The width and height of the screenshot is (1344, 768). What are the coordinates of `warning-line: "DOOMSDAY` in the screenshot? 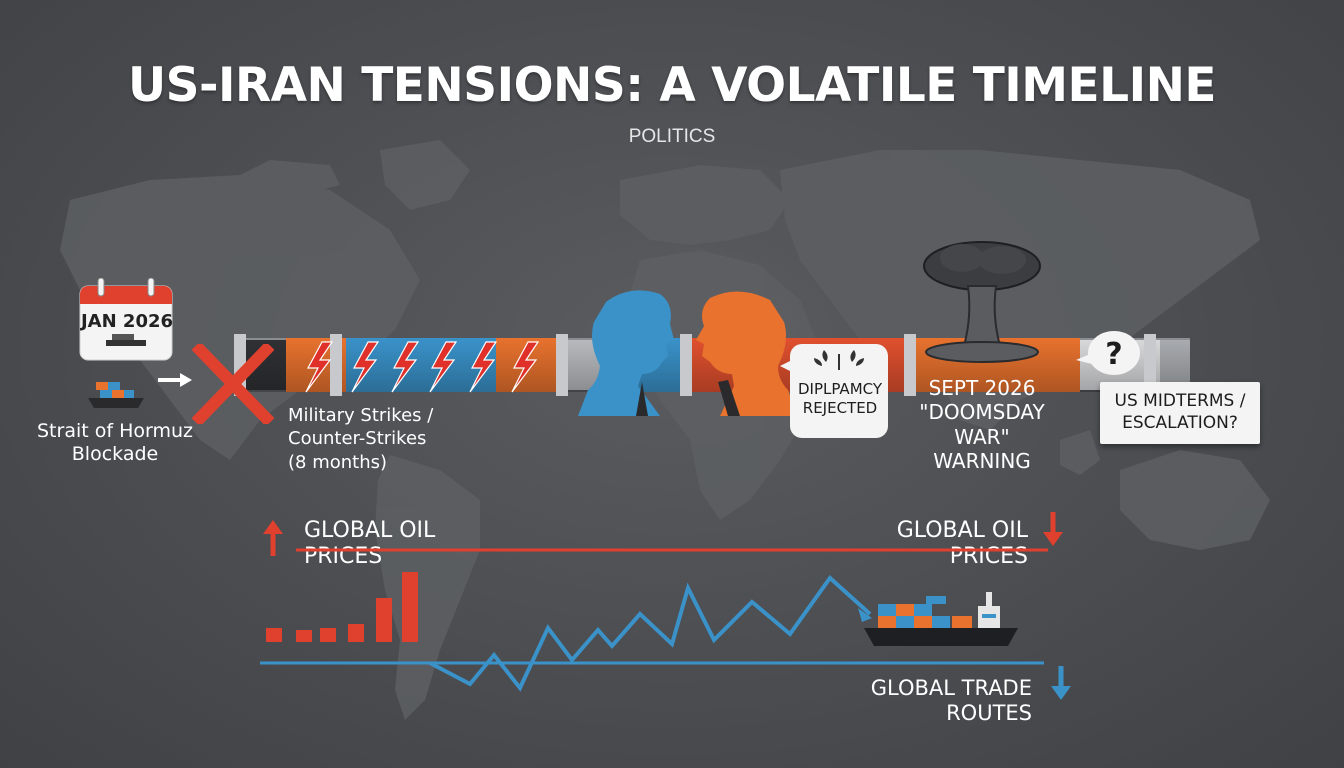 It's located at (982, 412).